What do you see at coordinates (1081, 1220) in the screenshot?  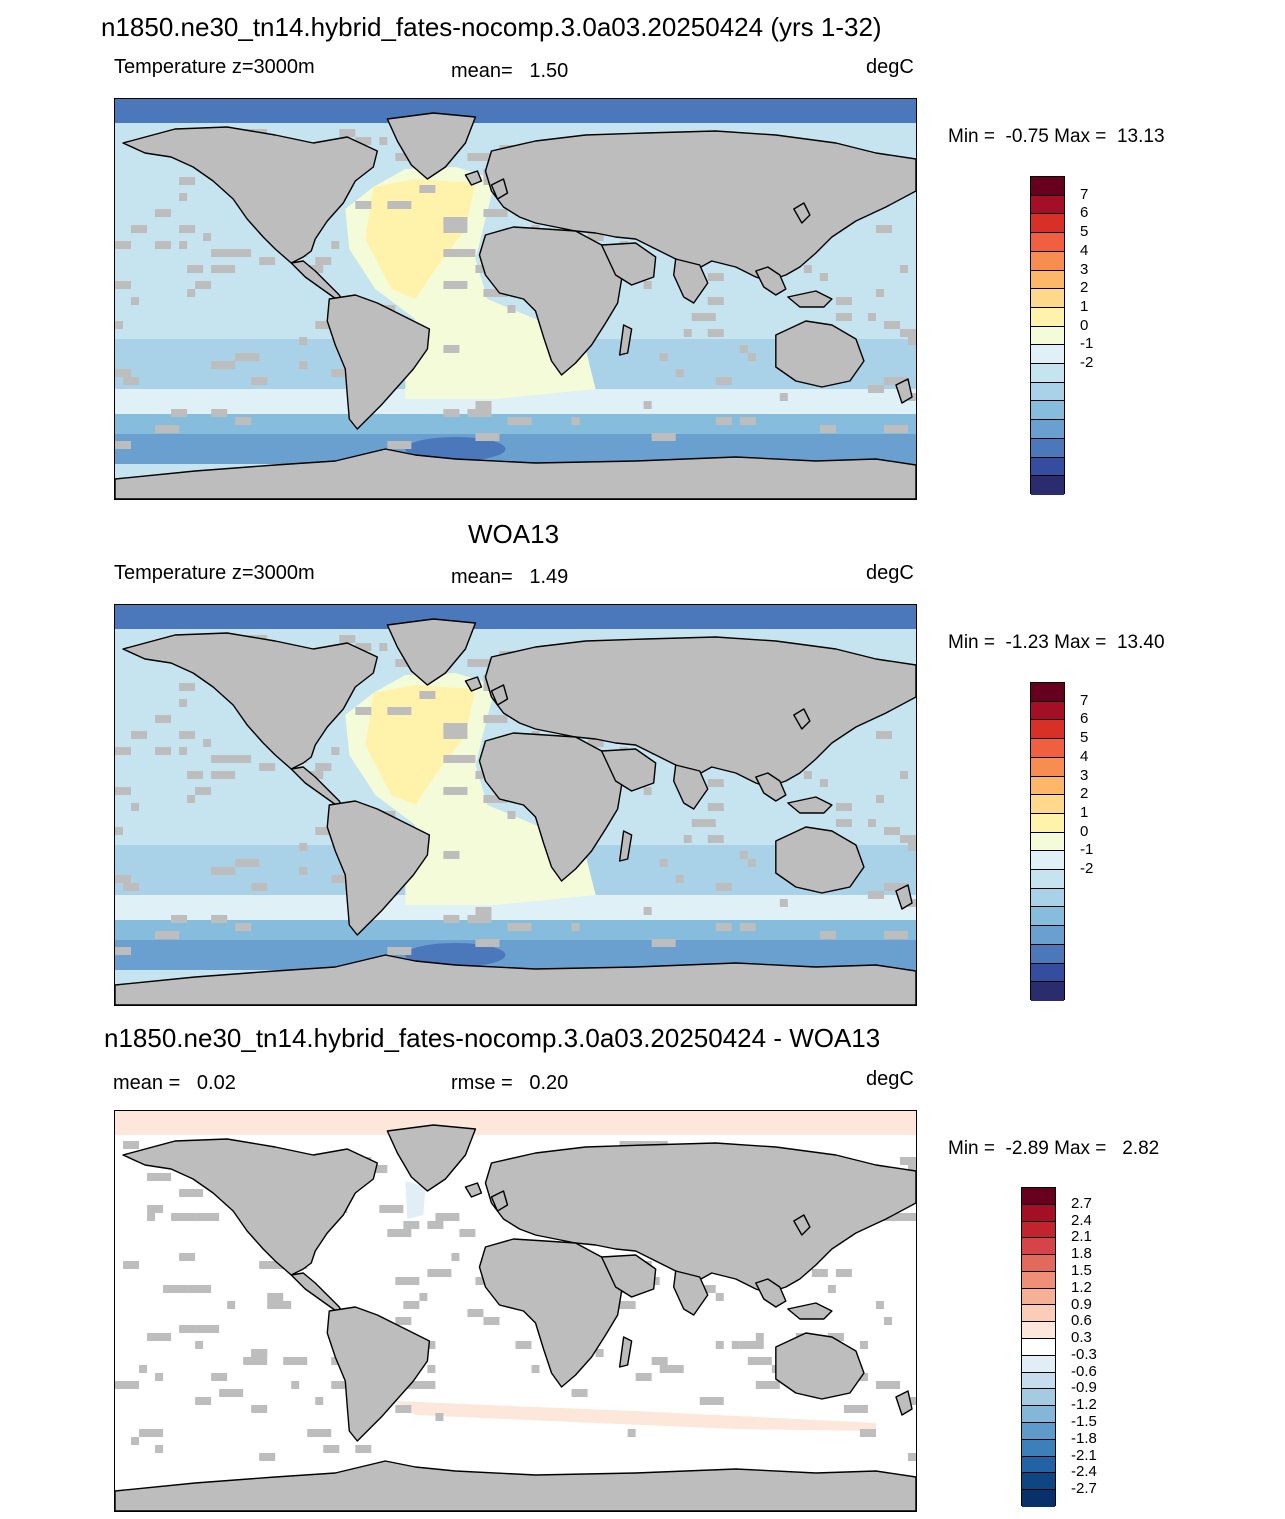 I see `colorbar-tick-label: 2.4` at bounding box center [1081, 1220].